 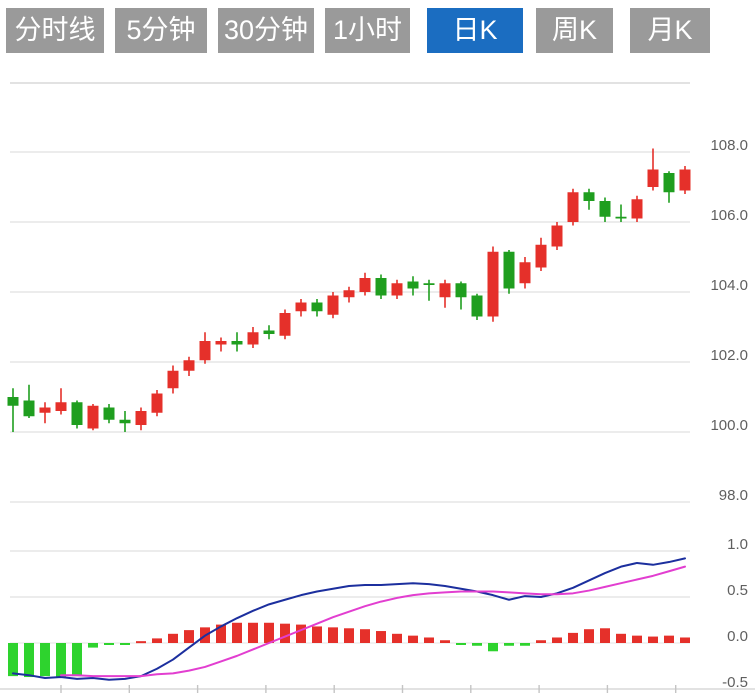 What do you see at coordinates (729, 285) in the screenshot?
I see `price-axis-label: 104.0` at bounding box center [729, 285].